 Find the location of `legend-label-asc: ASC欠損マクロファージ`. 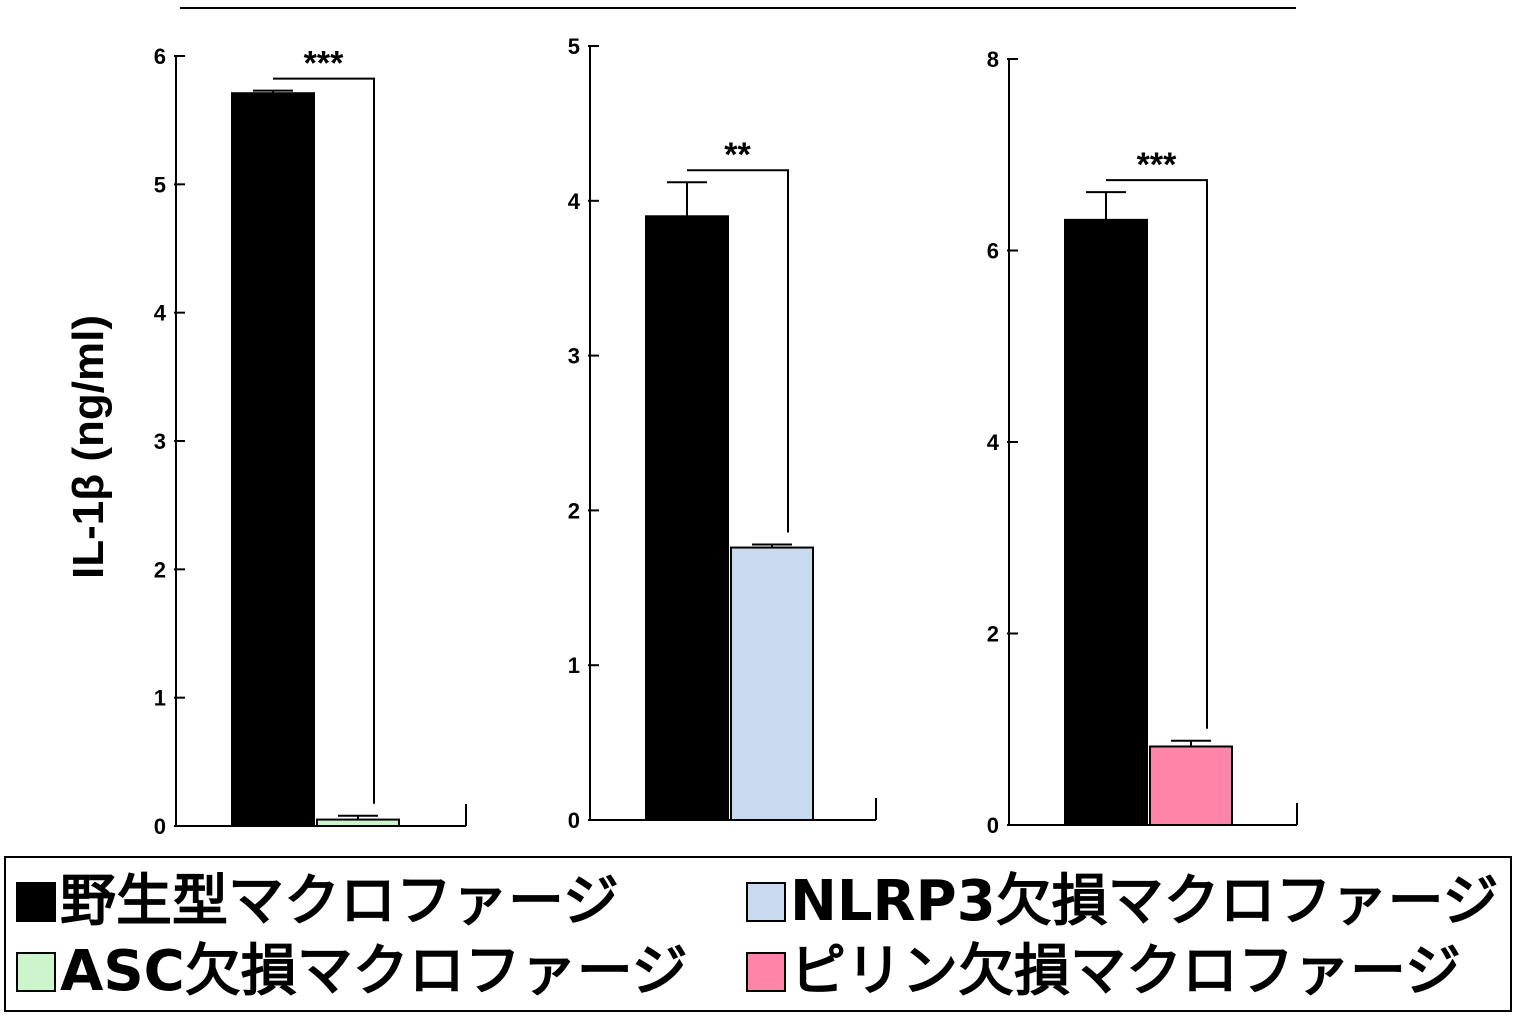

legend-label-asc: ASC欠損マクロファージ is located at coordinates (374, 971).